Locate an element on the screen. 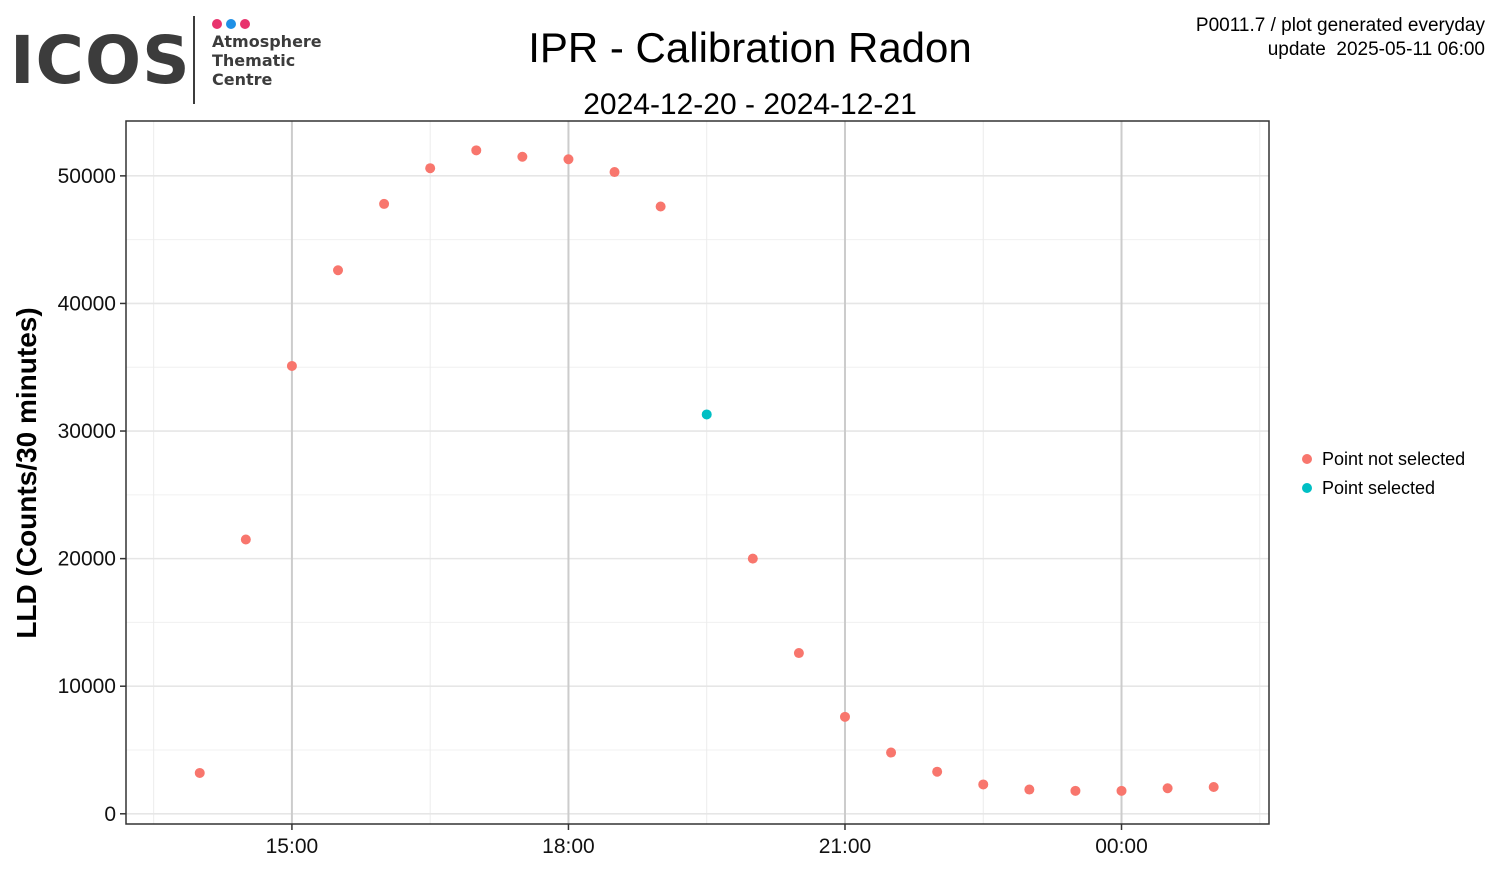 The height and width of the screenshot is (870, 1500). legend-label: Point selected is located at coordinates (1378, 488).